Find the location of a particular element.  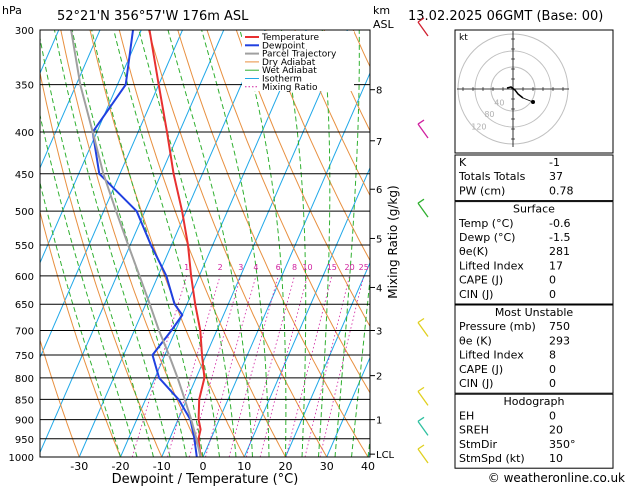

legend-entry: Isotherm is located at coordinates (282, 80).